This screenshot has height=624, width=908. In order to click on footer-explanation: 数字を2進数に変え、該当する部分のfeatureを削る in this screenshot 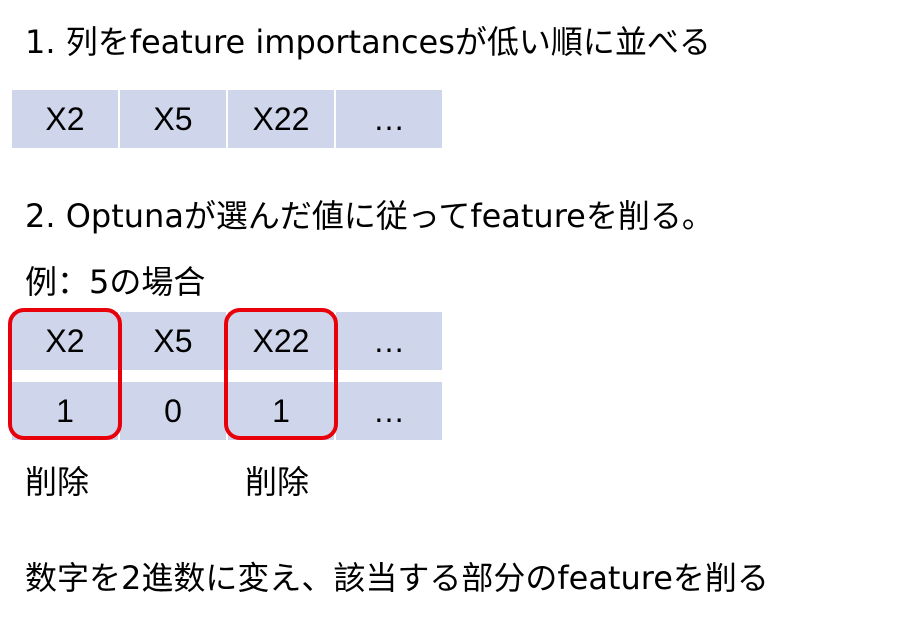, I will do `click(397, 578)`.